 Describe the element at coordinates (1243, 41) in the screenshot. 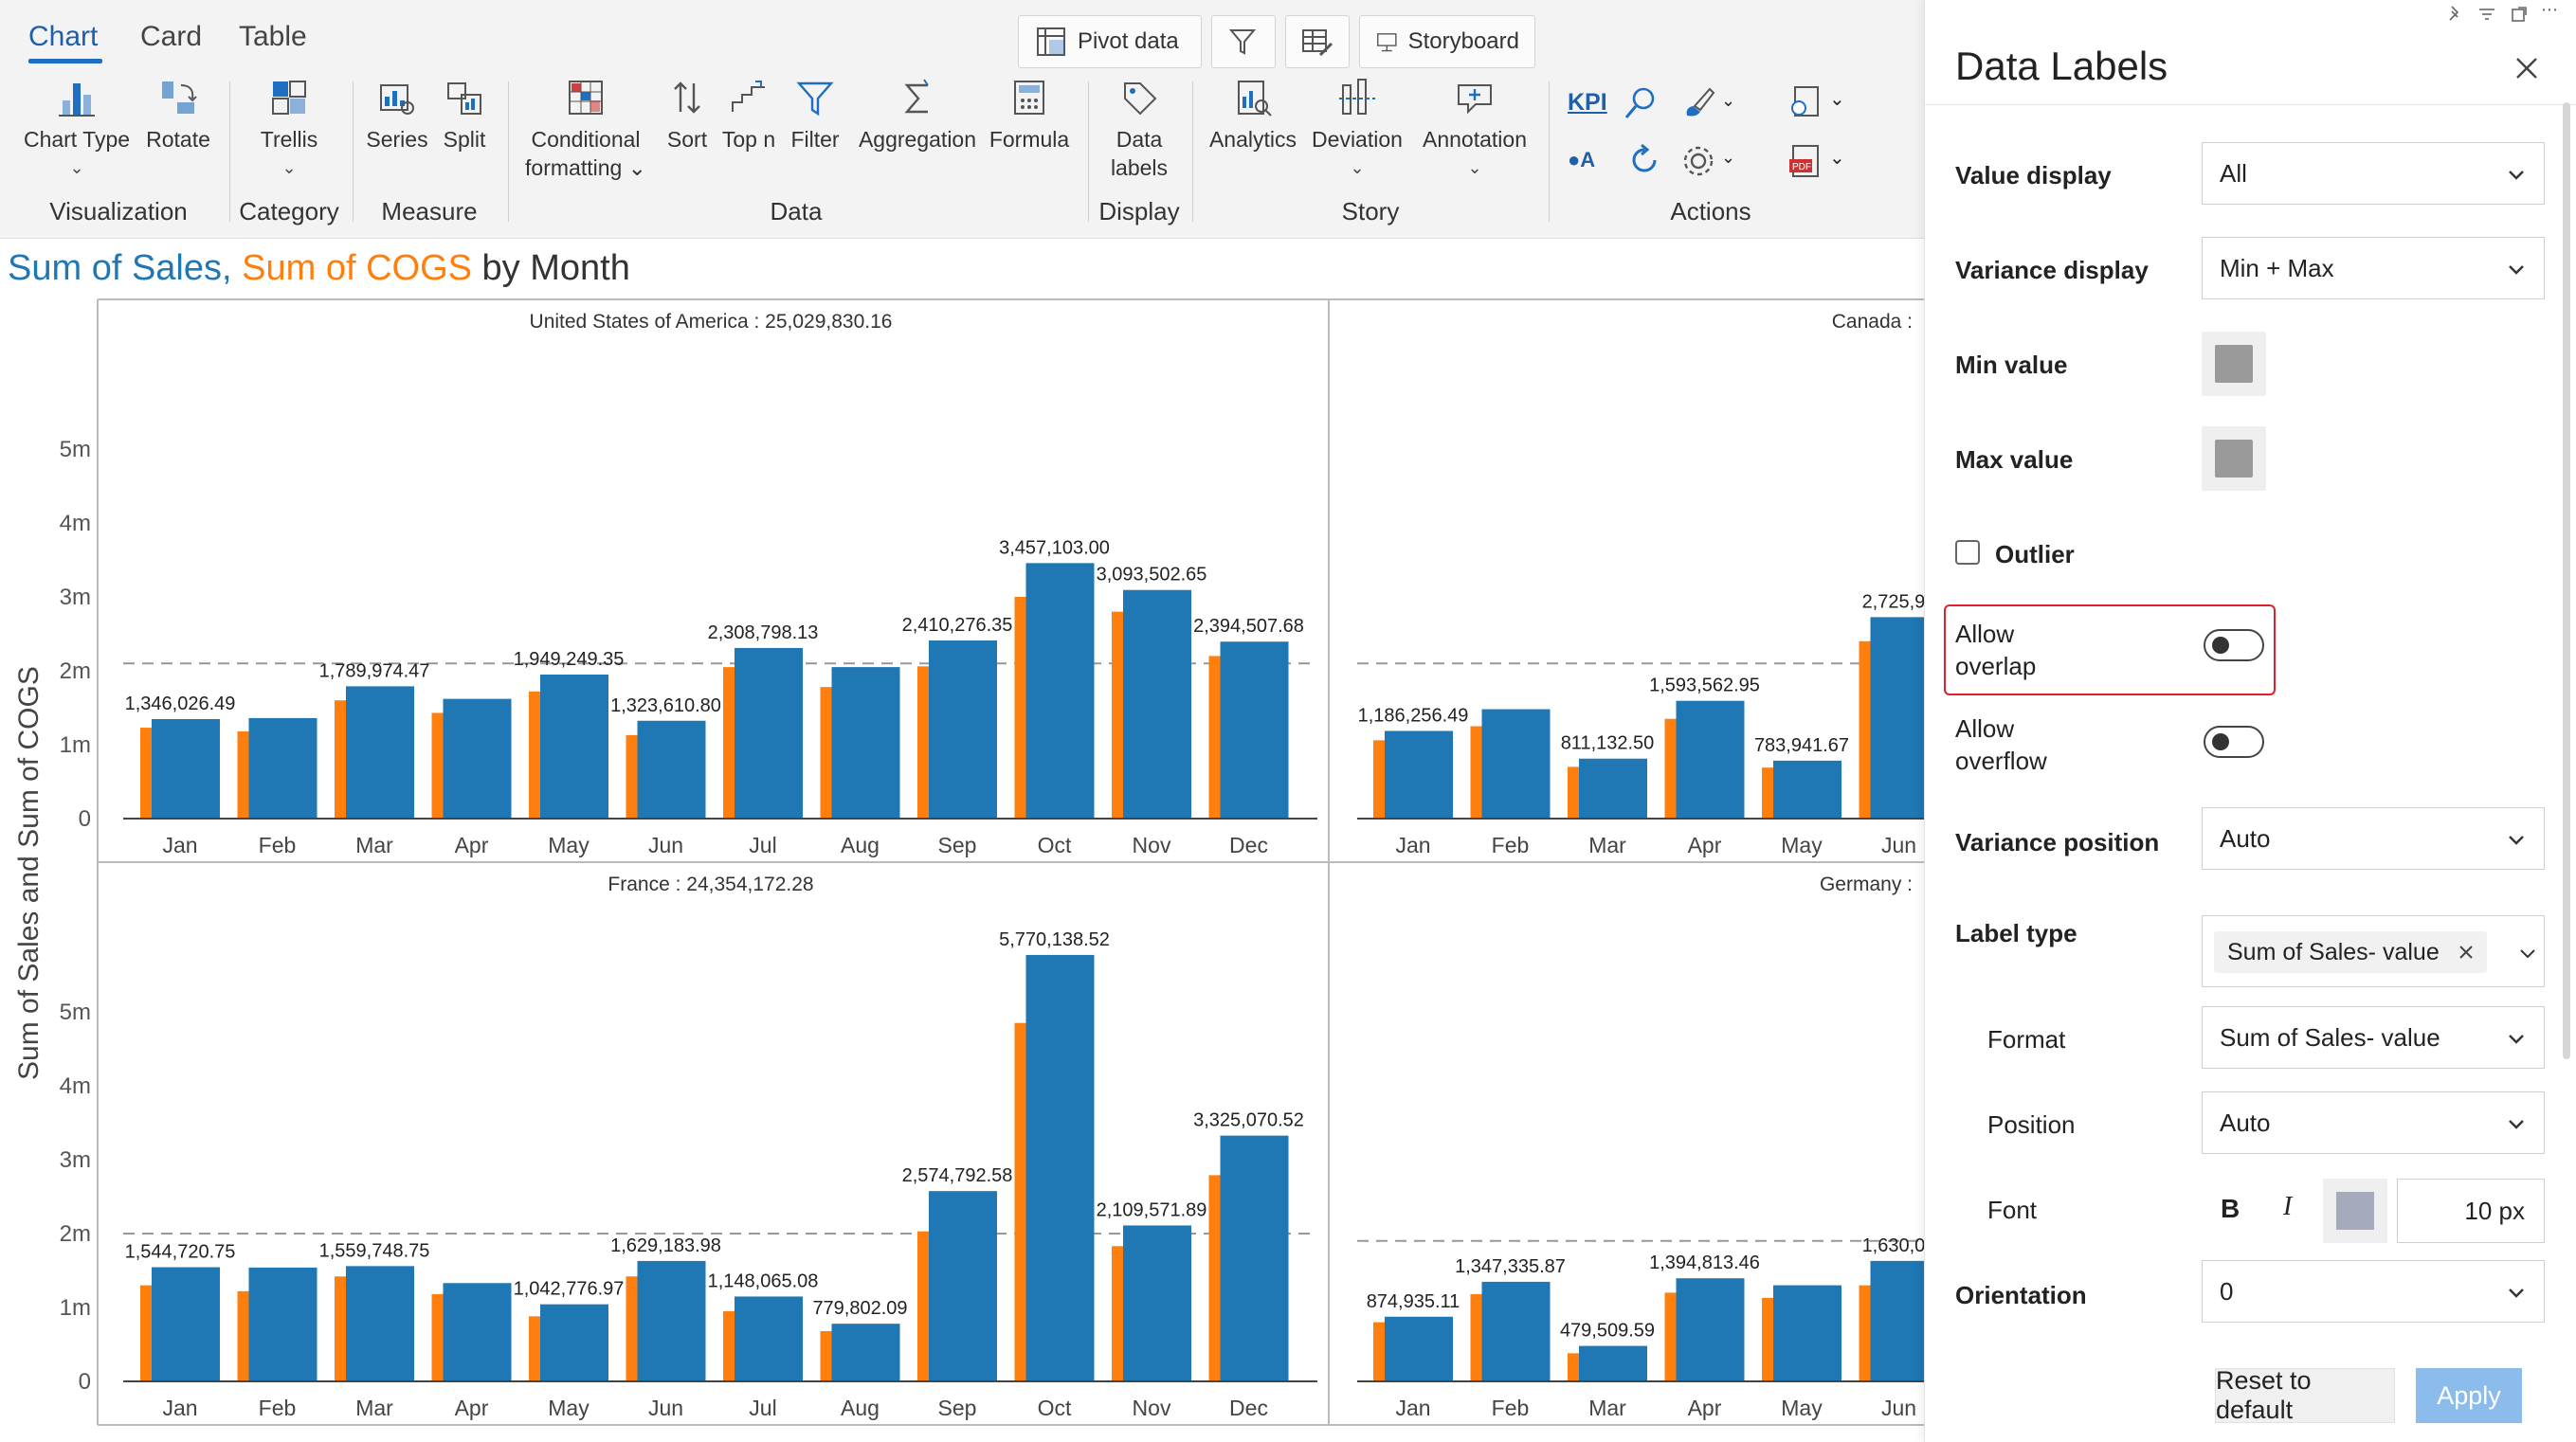

I see `filter-settings-button` at that location.